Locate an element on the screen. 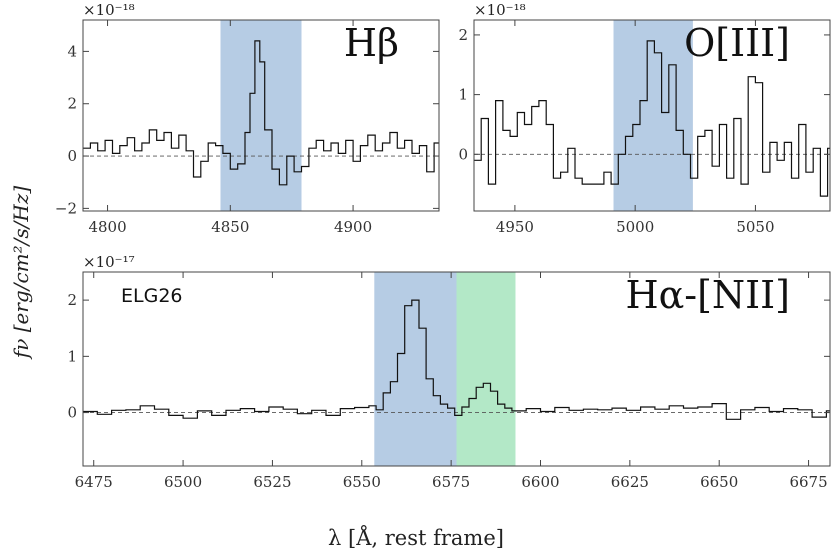  x-tick-label: 6650 is located at coordinates (719, 482).